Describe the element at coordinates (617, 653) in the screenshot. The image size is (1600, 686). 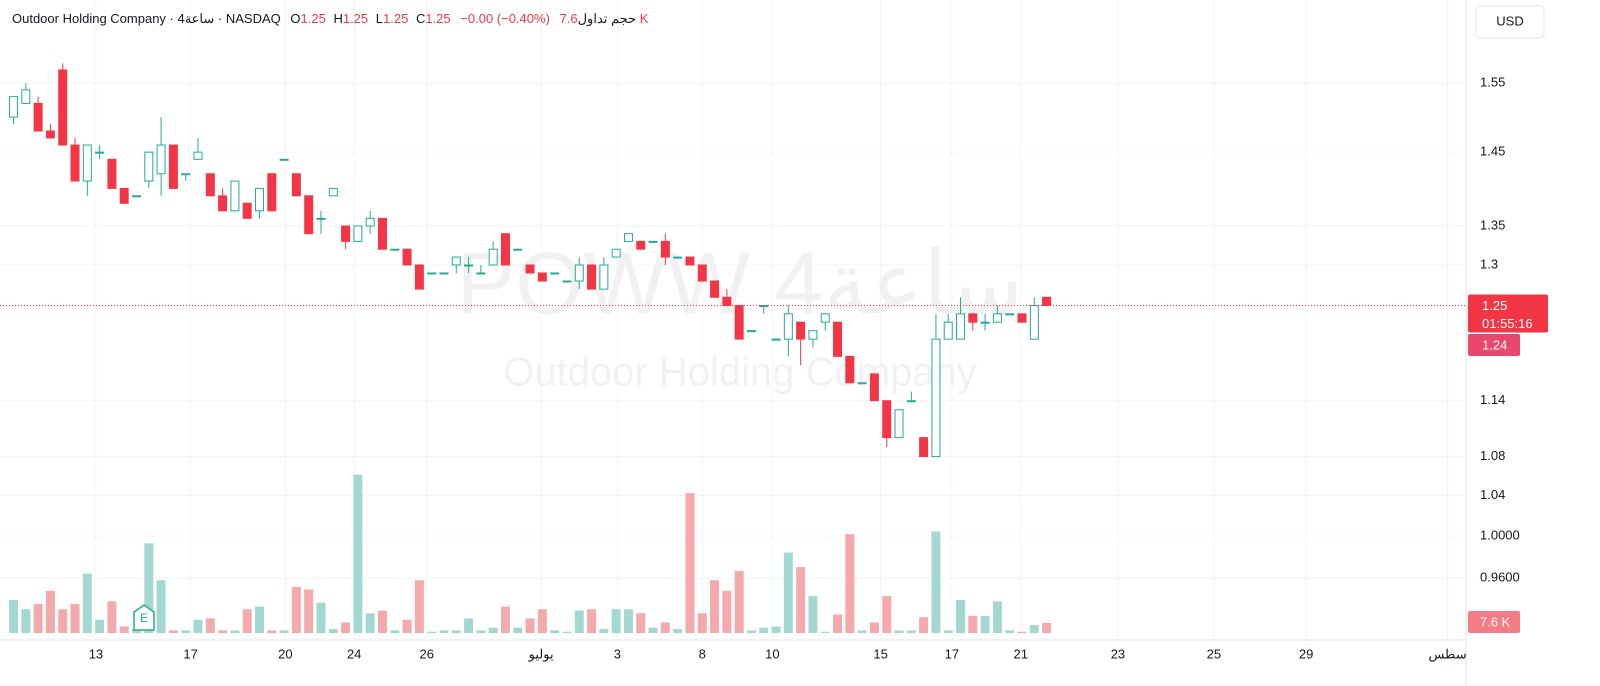
I see `x-tick-label: 3` at that location.